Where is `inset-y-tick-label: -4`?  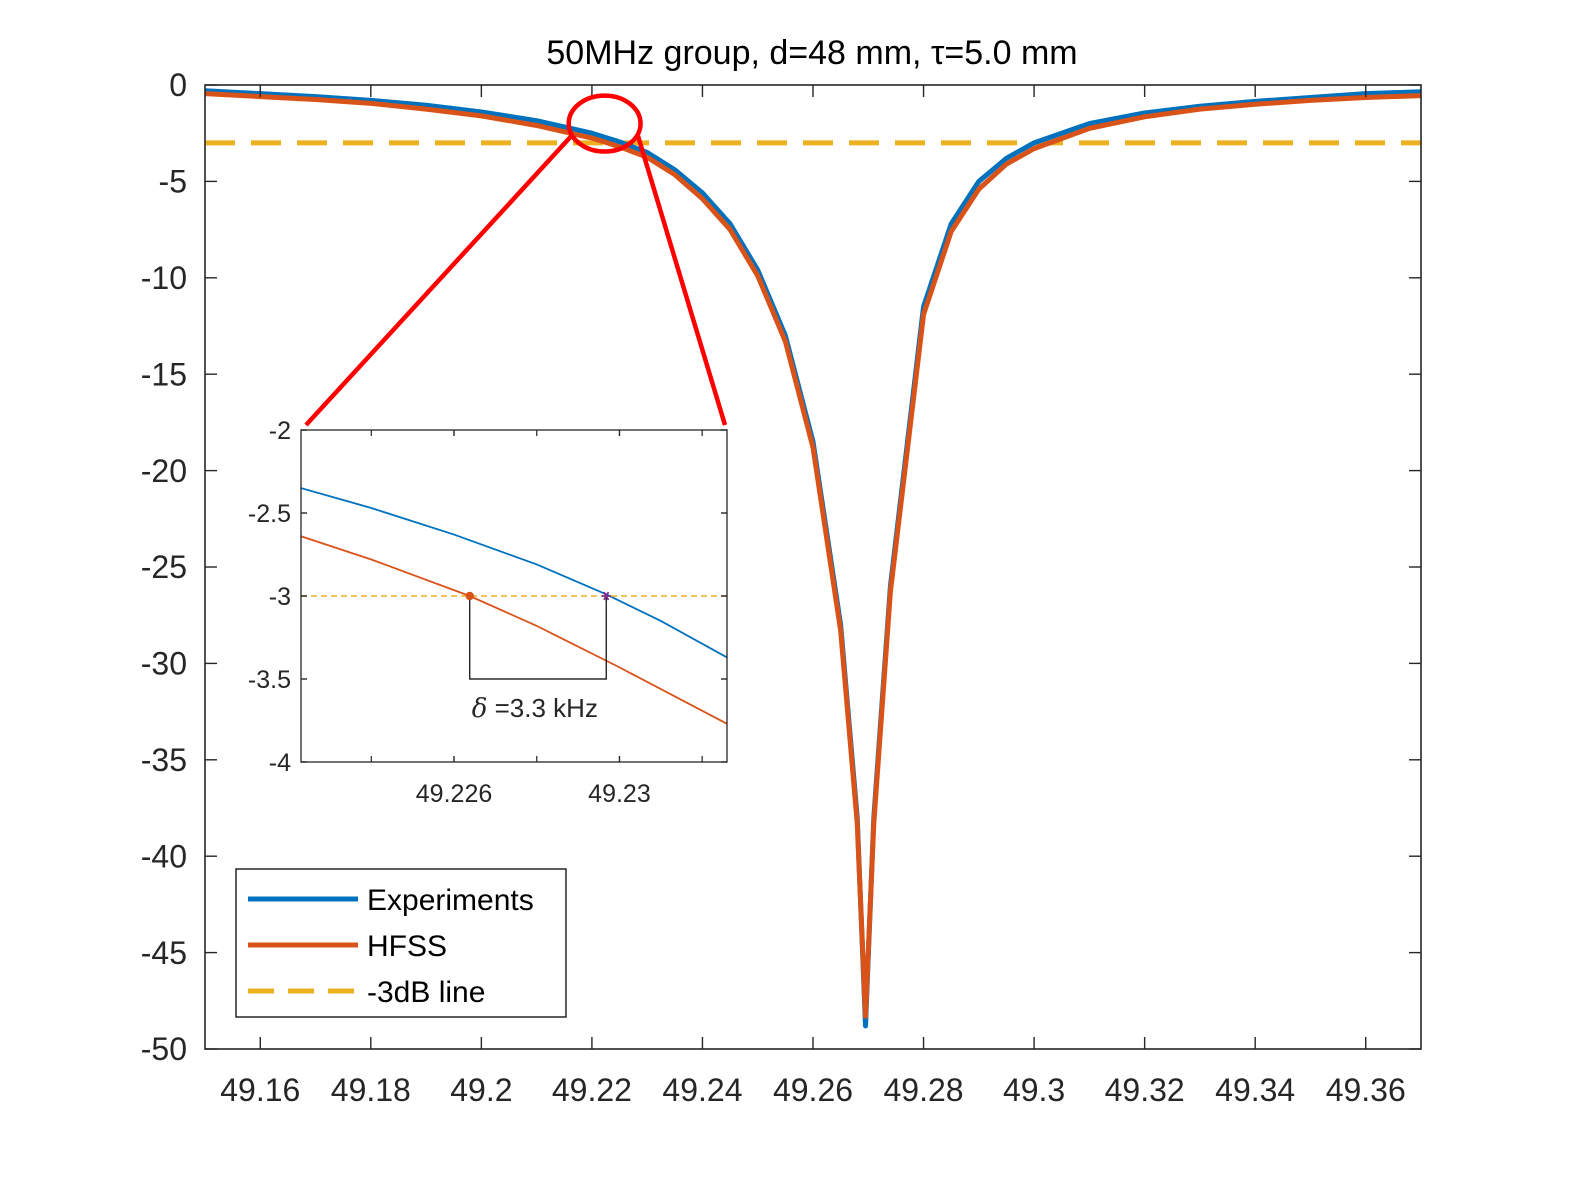
inset-y-tick-label: -4 is located at coordinates (280, 763).